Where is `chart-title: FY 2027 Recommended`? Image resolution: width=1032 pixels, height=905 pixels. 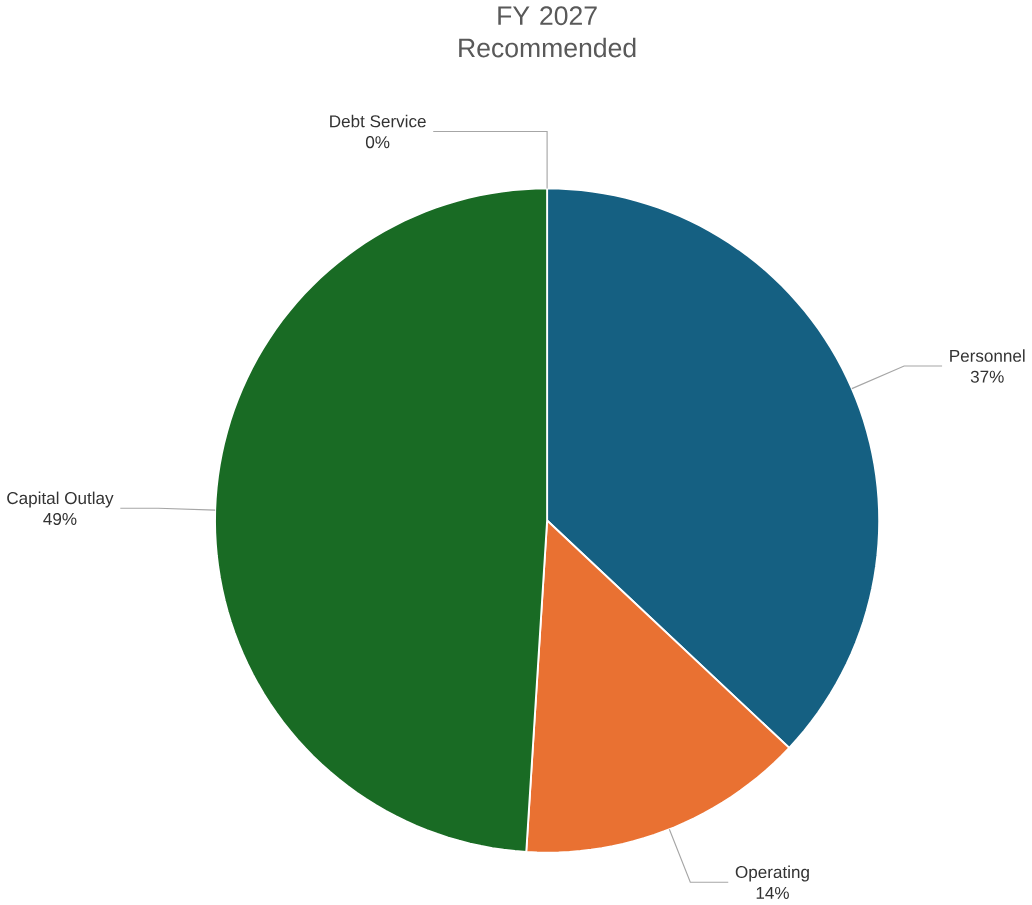 chart-title: FY 2027 Recommended is located at coordinates (547, 32).